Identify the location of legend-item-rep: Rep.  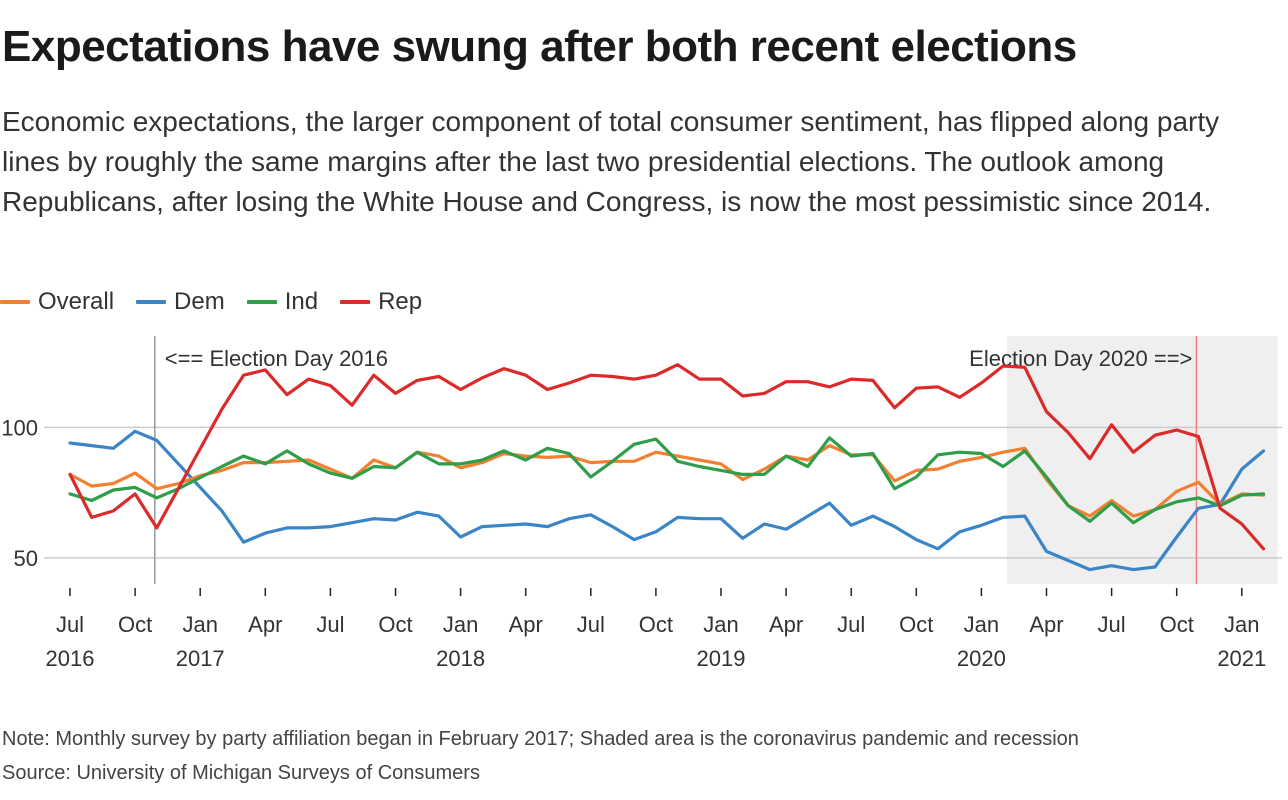
(381, 302).